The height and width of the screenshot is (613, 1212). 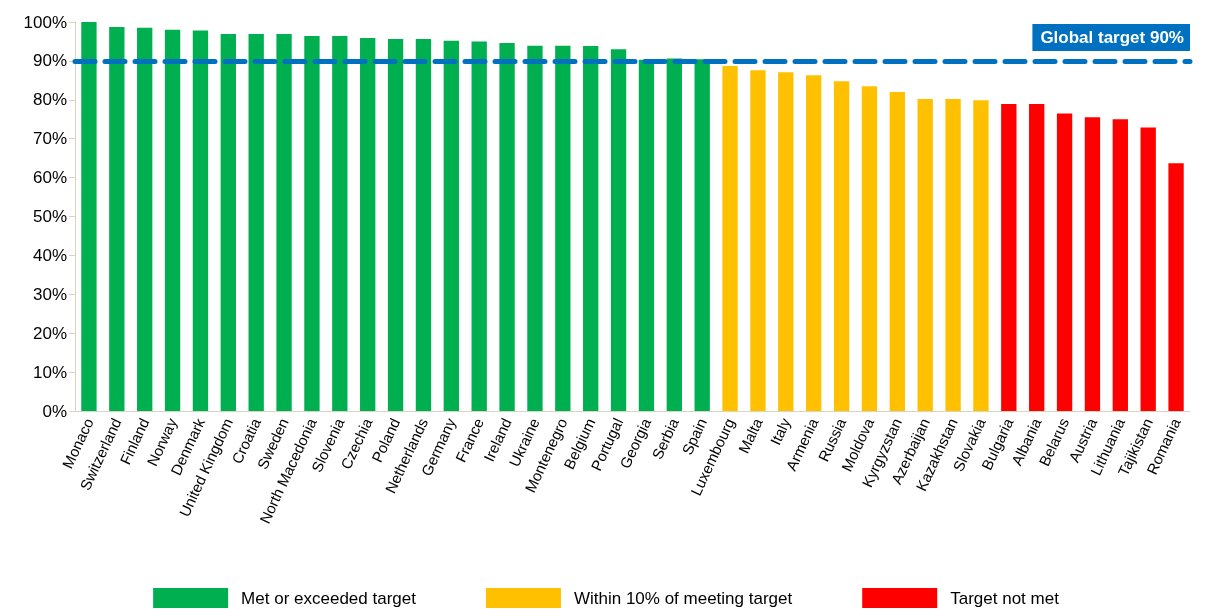 What do you see at coordinates (1112, 37) in the screenshot?
I see `ref-line-label: Global target 90%` at bounding box center [1112, 37].